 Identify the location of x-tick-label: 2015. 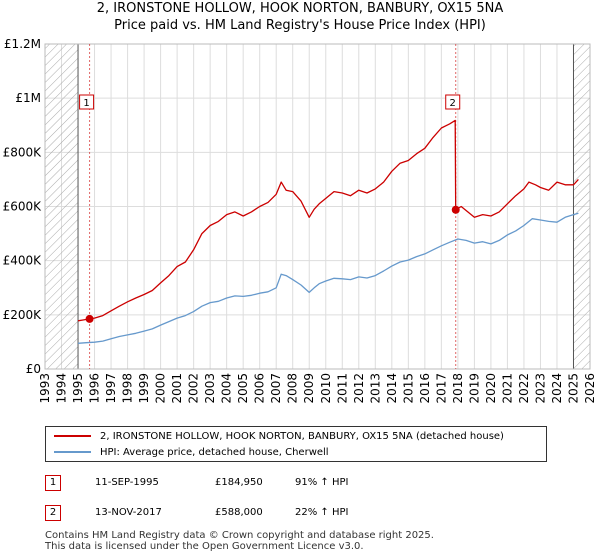
(408, 388).